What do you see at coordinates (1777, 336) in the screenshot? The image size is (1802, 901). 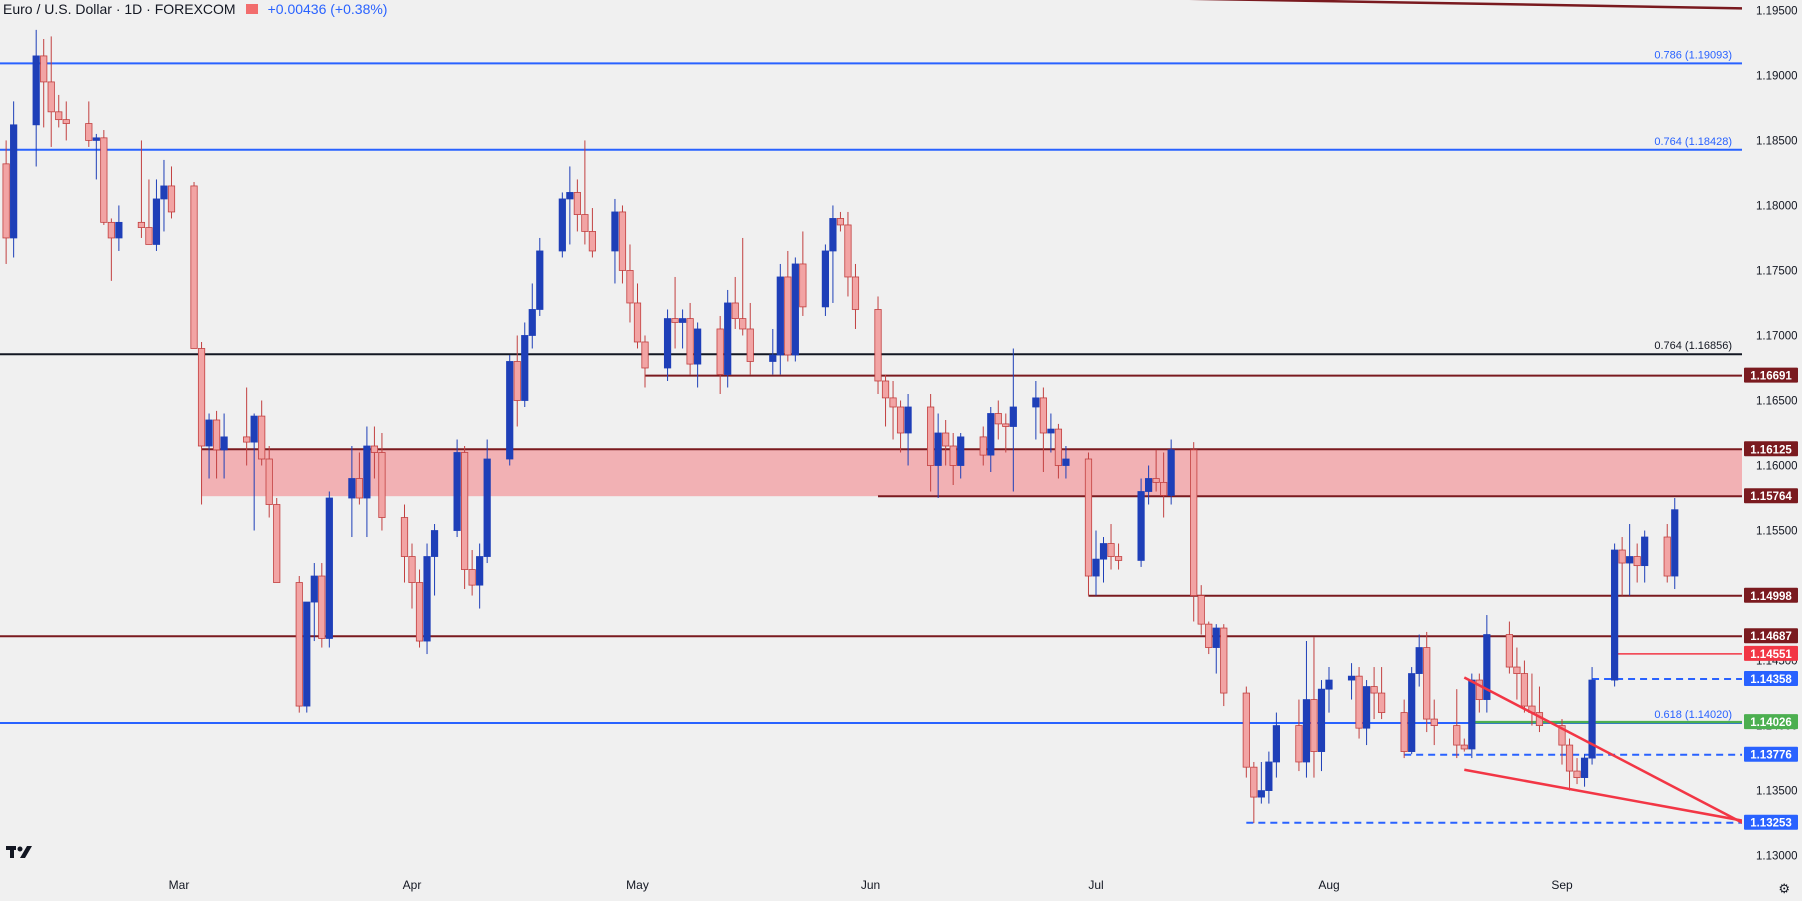 I see `y-tick-label: 1.17000` at bounding box center [1777, 336].